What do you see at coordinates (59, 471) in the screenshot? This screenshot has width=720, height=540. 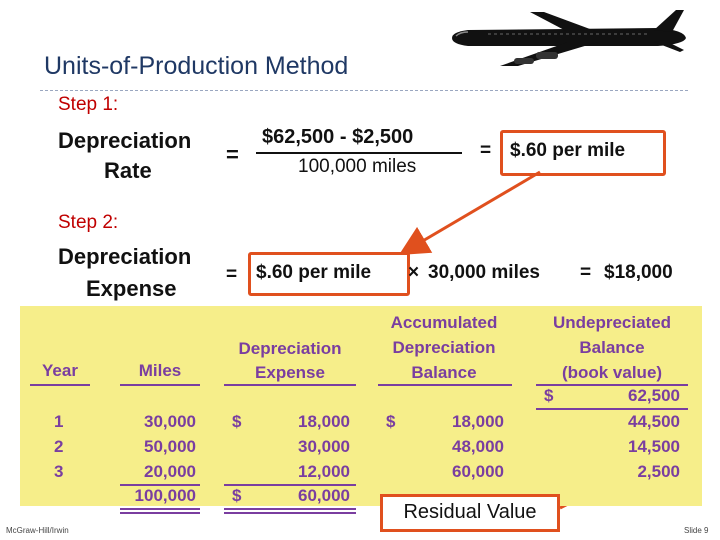 I see `row3-year: 3` at bounding box center [59, 471].